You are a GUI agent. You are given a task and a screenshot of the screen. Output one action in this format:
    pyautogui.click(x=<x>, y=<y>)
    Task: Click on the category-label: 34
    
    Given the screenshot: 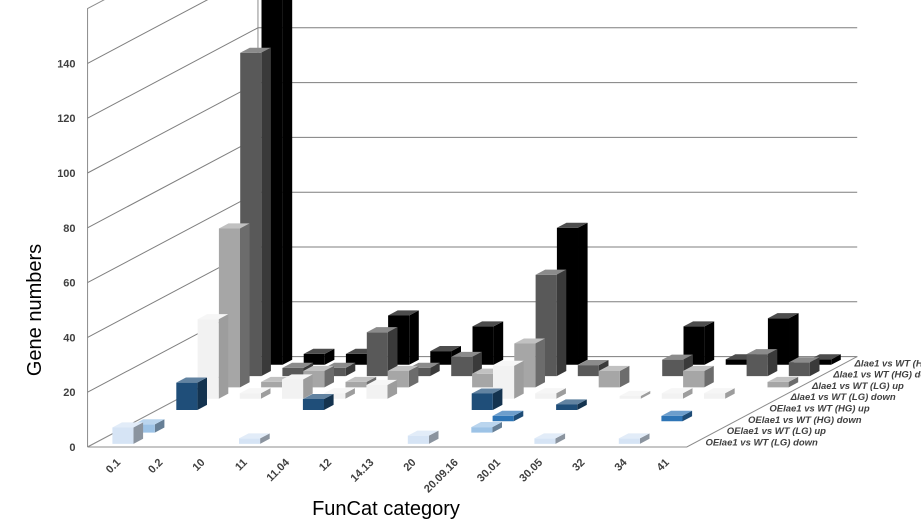 What is the action you would take?
    pyautogui.click(x=621, y=465)
    